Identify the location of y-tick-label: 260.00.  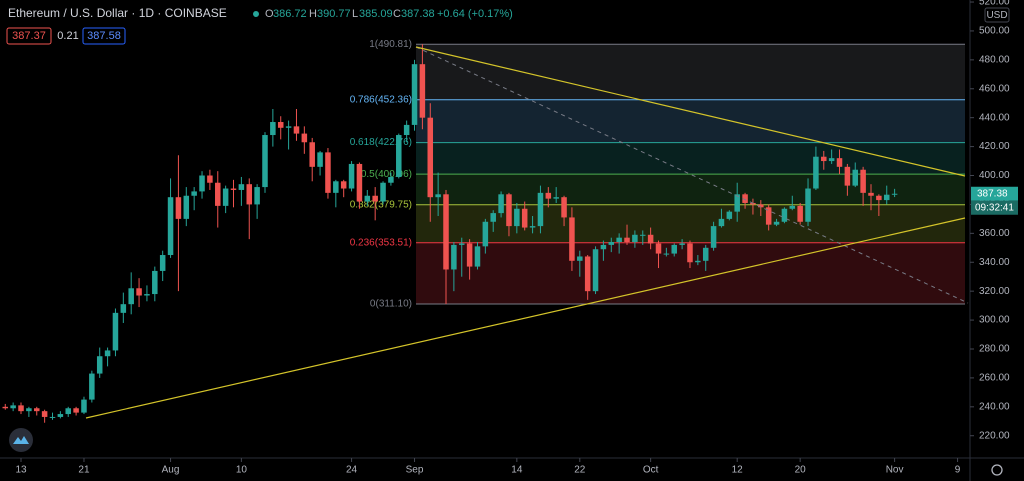
(994, 378).